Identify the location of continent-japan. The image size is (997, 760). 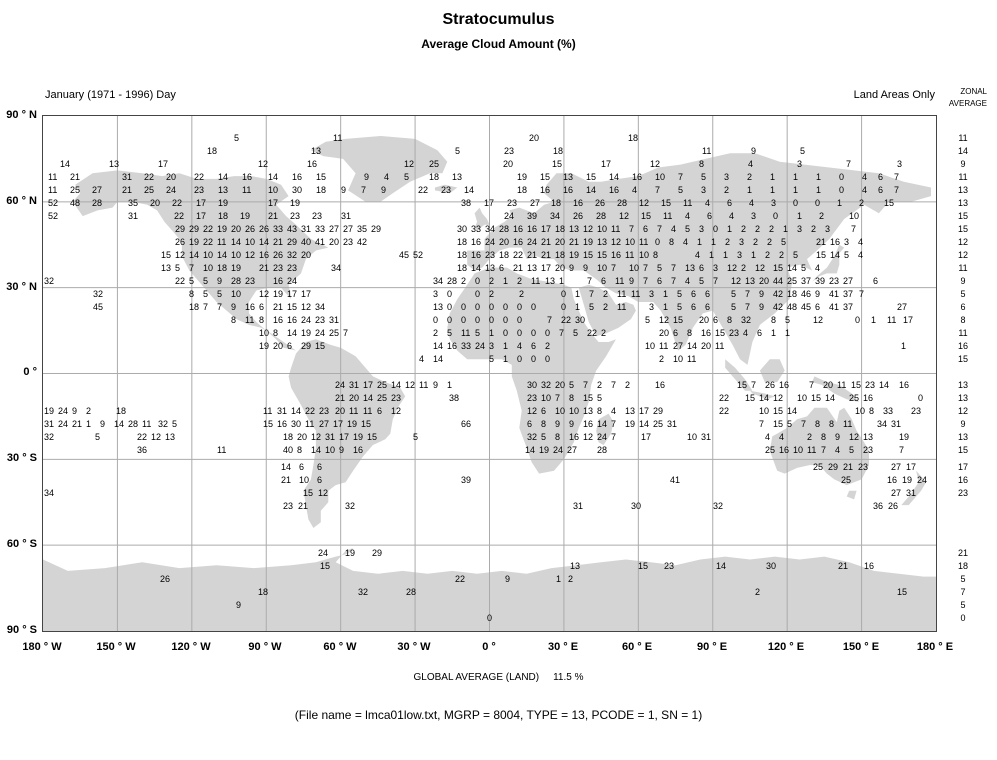
(827, 264).